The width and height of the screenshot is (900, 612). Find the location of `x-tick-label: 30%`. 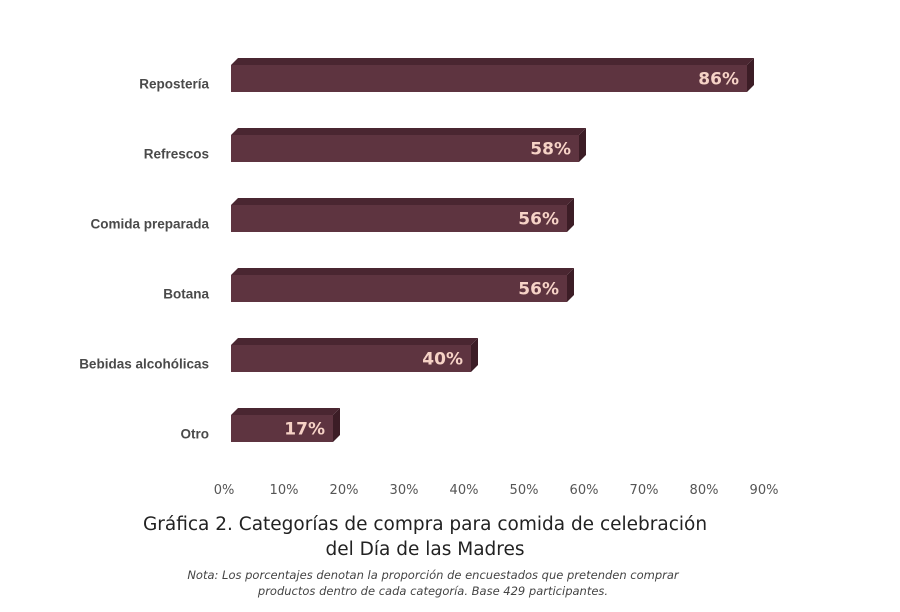

x-tick-label: 30% is located at coordinates (404, 490).